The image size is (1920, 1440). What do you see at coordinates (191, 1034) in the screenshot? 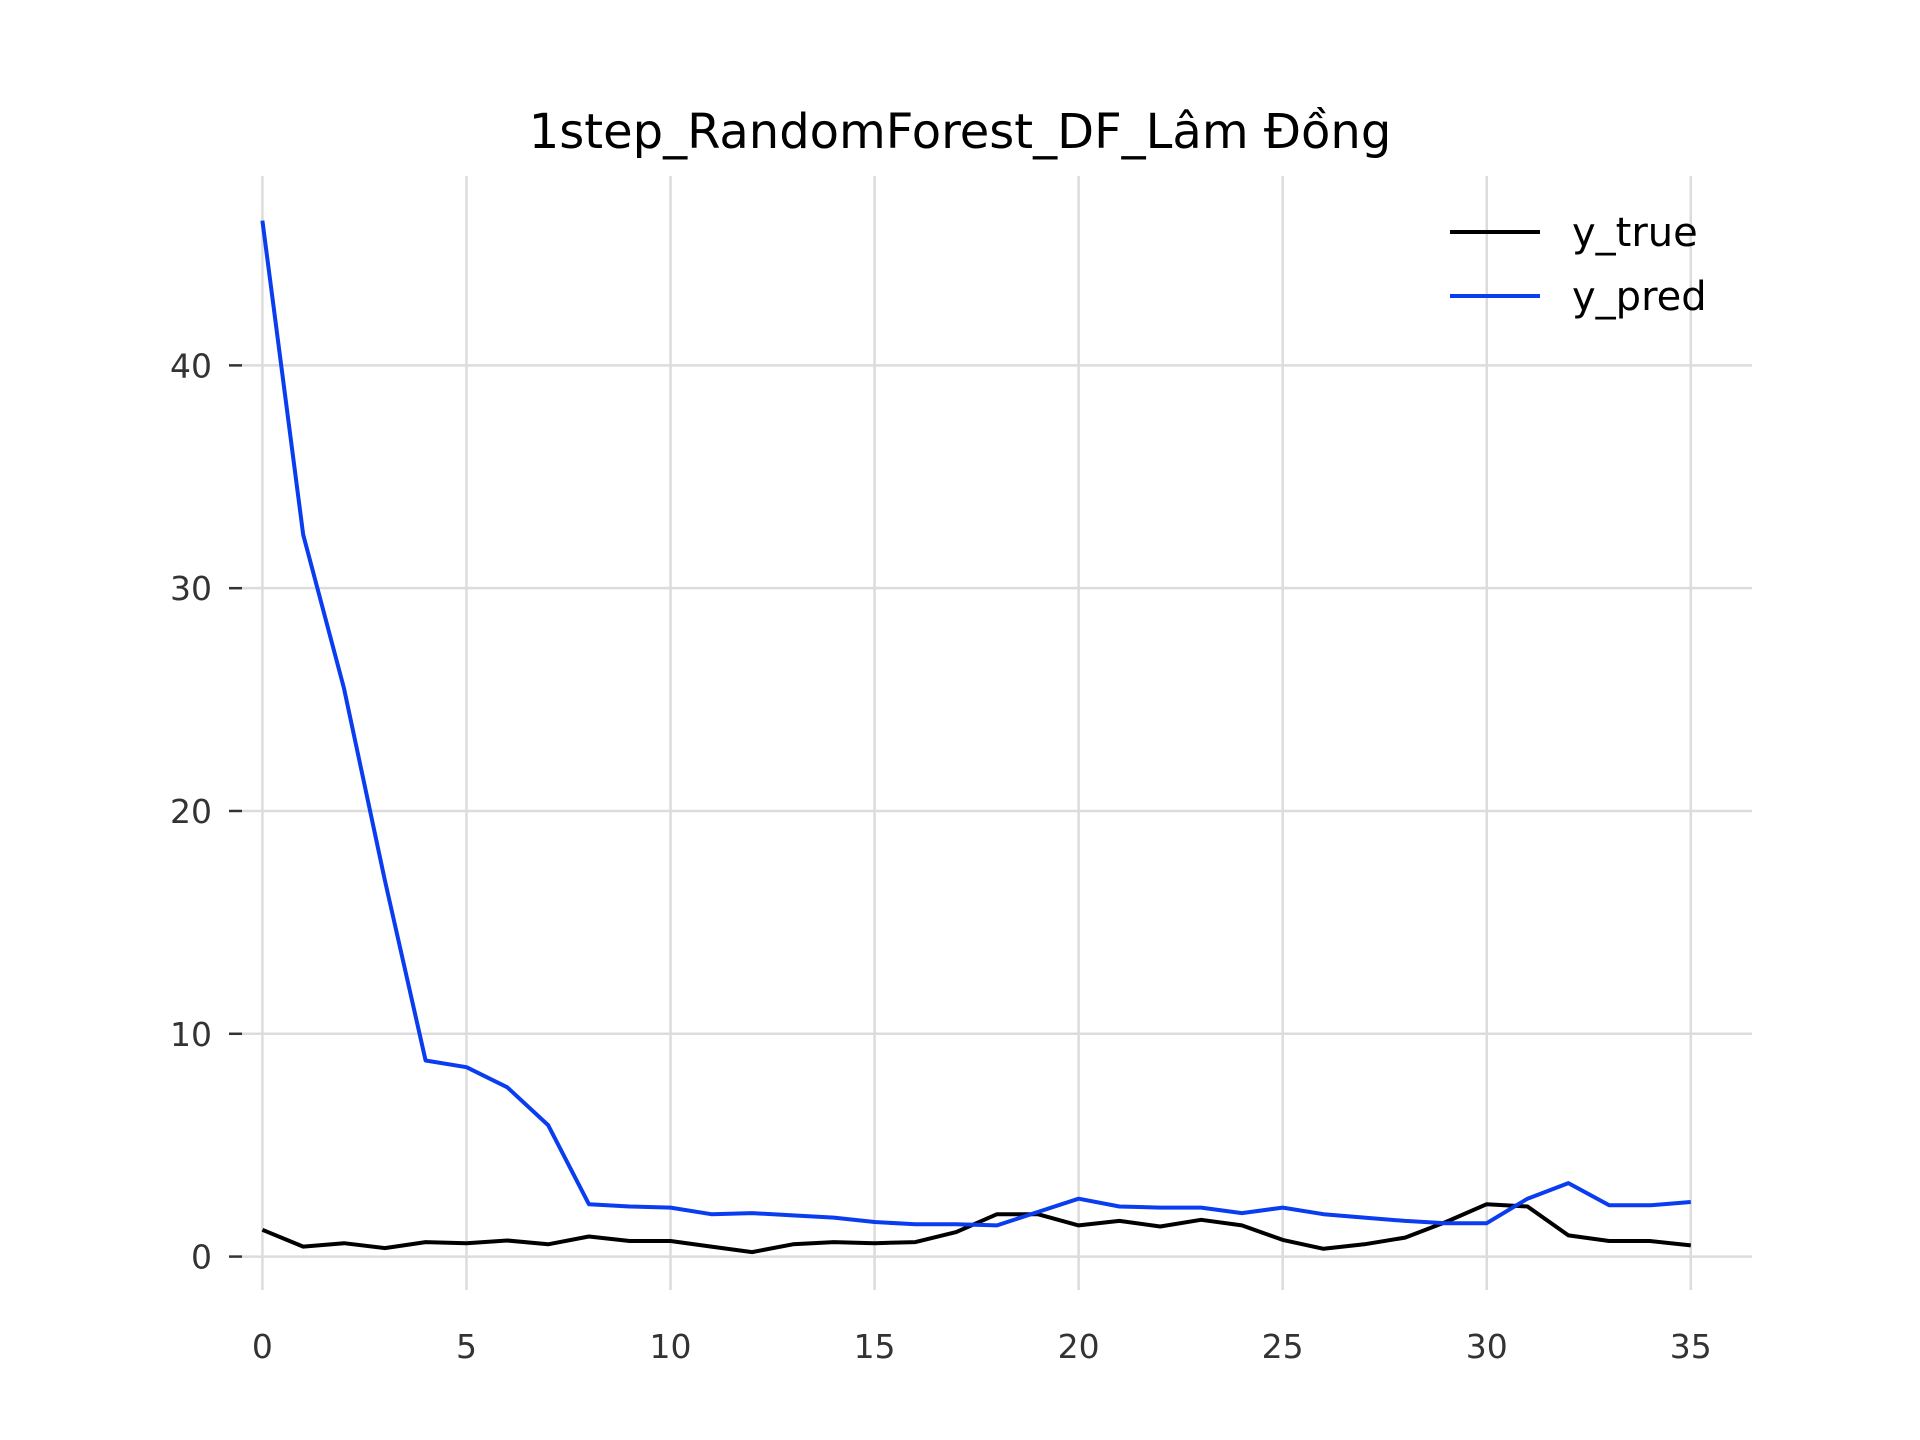
I see `y-tick-label-10: 10` at bounding box center [191, 1034].